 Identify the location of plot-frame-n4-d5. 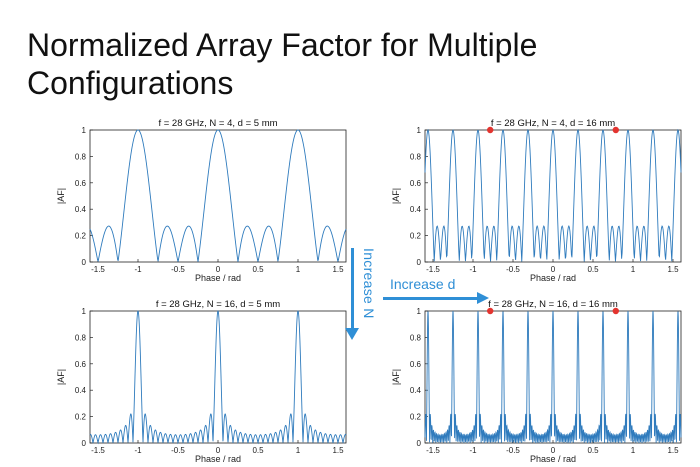
(218, 196).